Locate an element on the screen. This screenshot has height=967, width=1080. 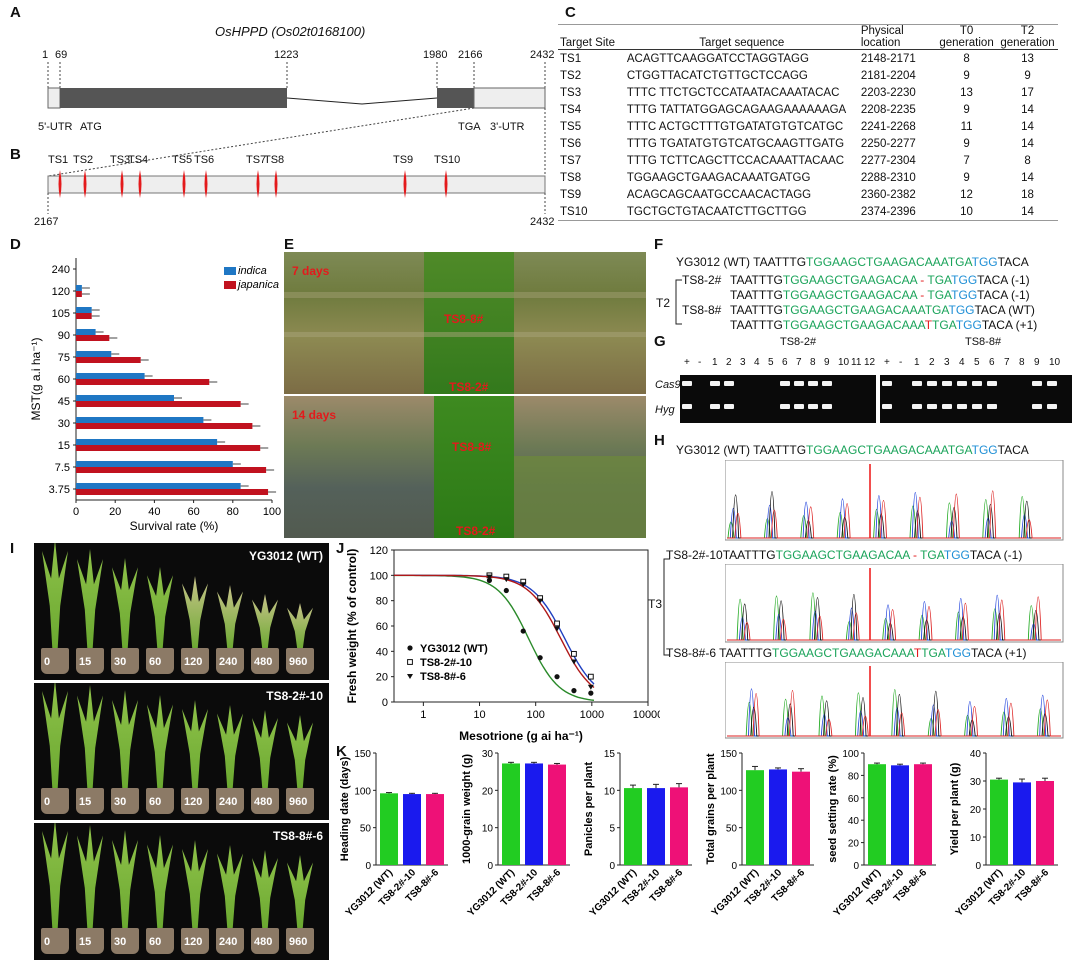
legend-marker is located at coordinates (410, 648).